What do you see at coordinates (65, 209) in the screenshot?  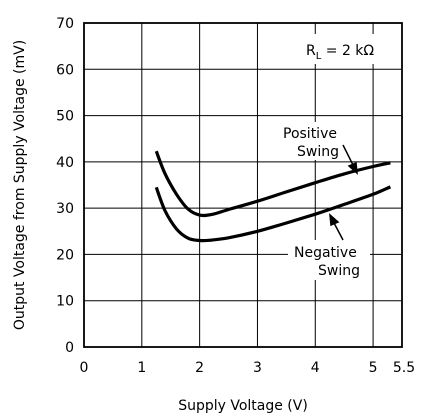 I see `y-tick-label: 30` at bounding box center [65, 209].